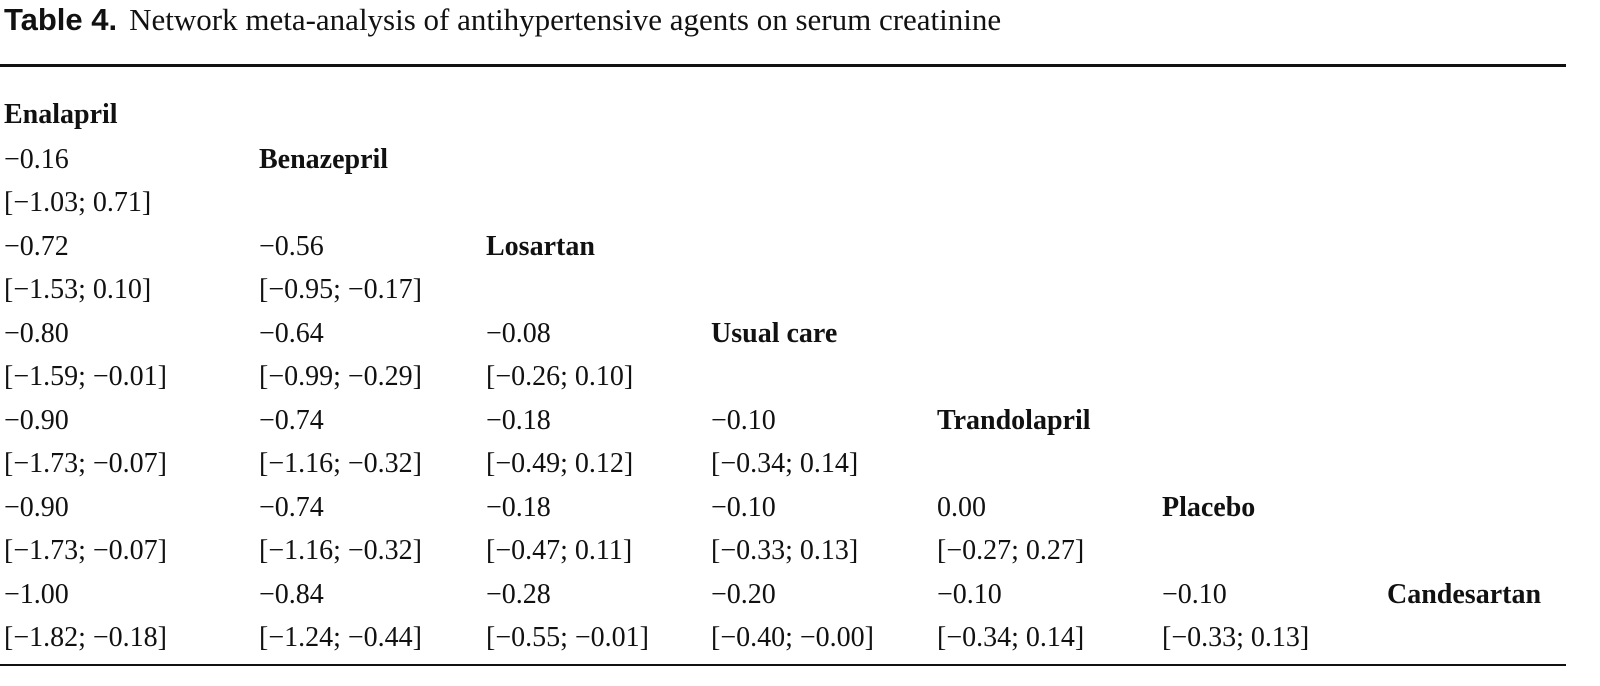 The image size is (1600, 686). Describe the element at coordinates (86, 376) in the screenshot. I see `confidence-interval: [−1.59; −0.01]` at that location.